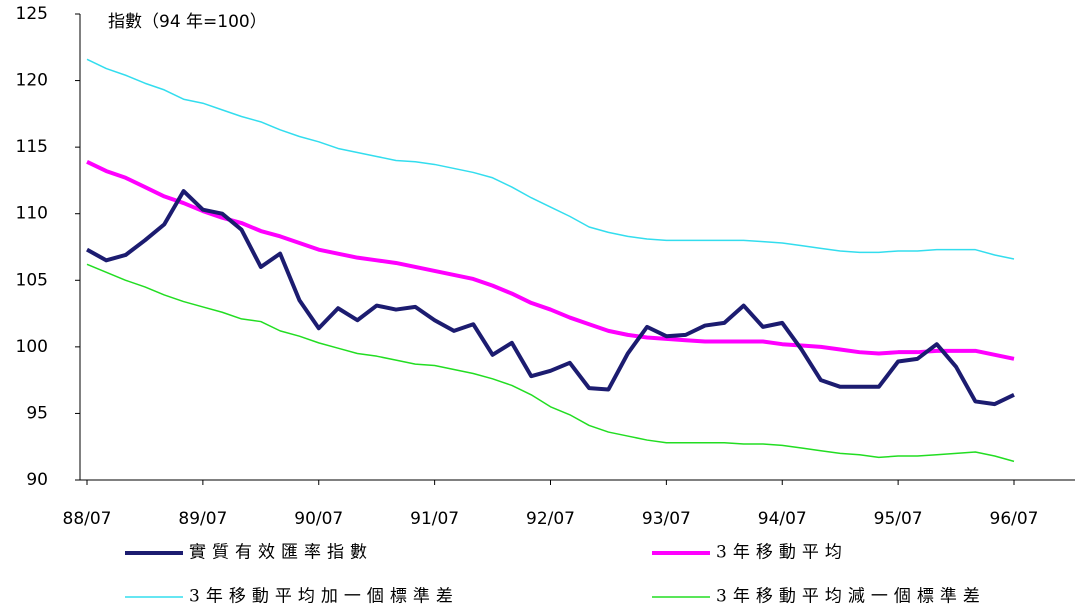  What do you see at coordinates (898, 519) in the screenshot?
I see `x-tick-label: 95/07` at bounding box center [898, 519].